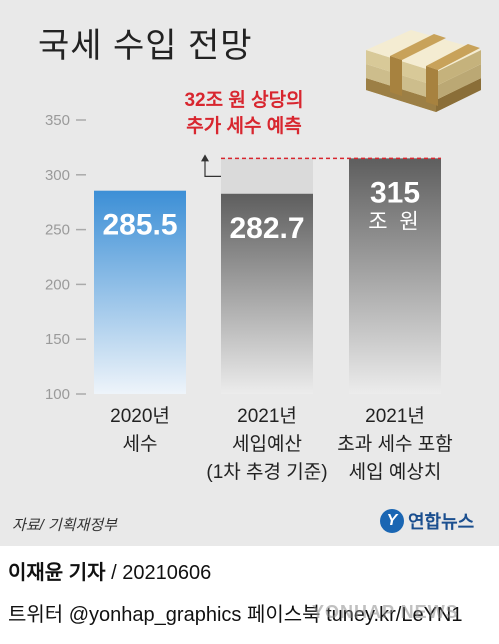 This screenshot has height=644, width=499. Describe the element at coordinates (57, 339) in the screenshot. I see `y-tick-label: 150` at that location.